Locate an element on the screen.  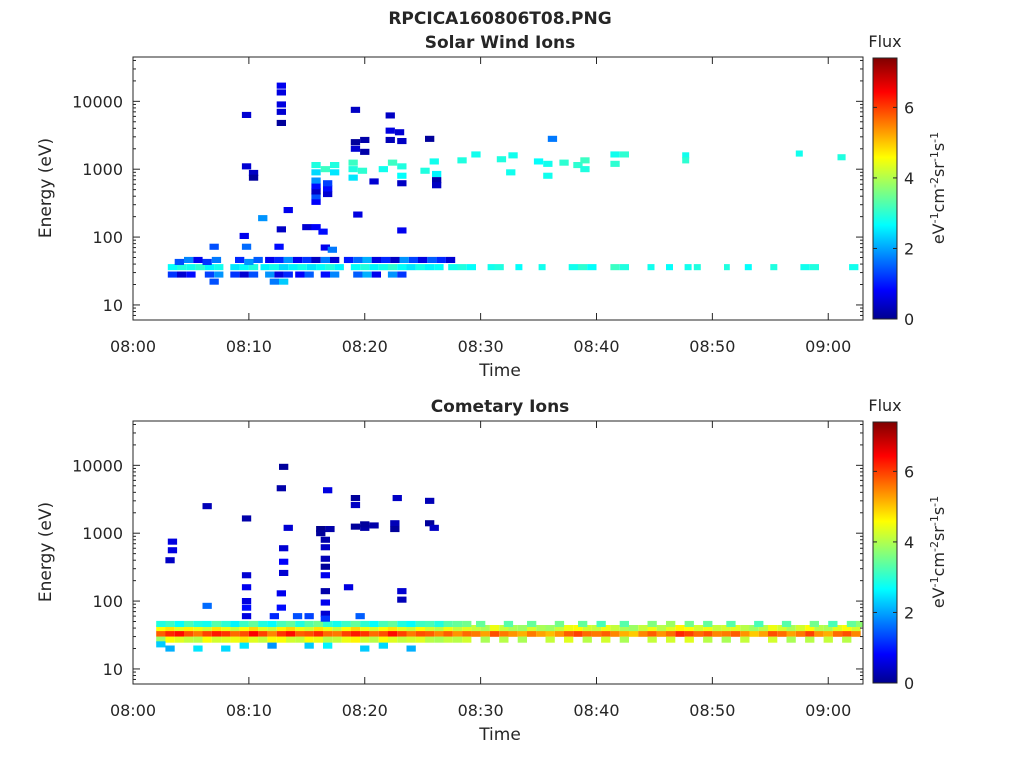
colorbar-units-cometary: eV-1cm-2sr-1s-1 is located at coordinates (938, 552).